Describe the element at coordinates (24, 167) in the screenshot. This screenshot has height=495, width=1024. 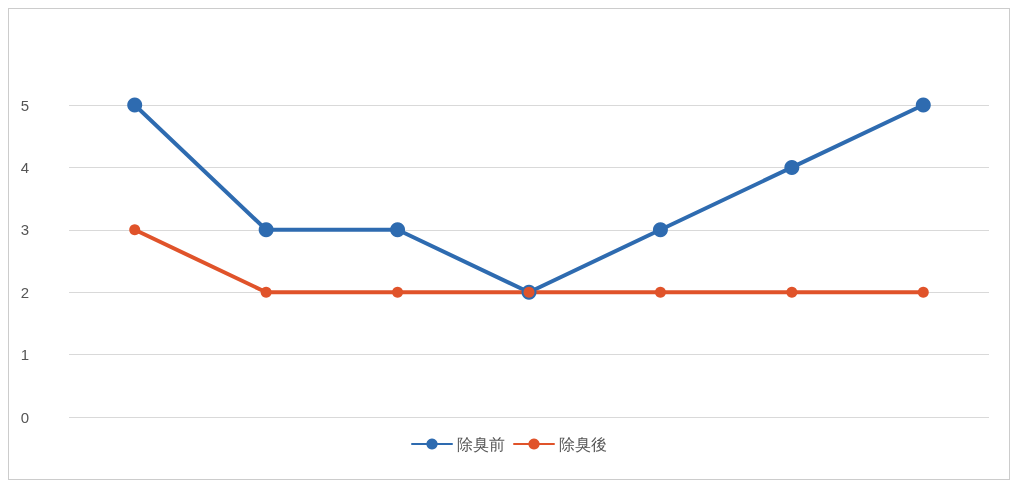
I see `y-tick-label: 4` at that location.